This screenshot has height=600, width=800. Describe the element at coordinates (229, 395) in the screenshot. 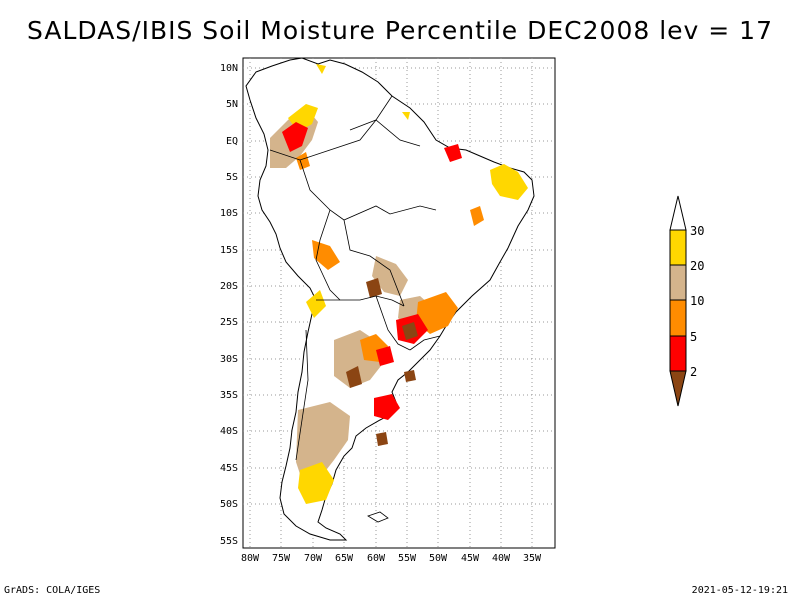

I see `lat-label: 35S` at that location.